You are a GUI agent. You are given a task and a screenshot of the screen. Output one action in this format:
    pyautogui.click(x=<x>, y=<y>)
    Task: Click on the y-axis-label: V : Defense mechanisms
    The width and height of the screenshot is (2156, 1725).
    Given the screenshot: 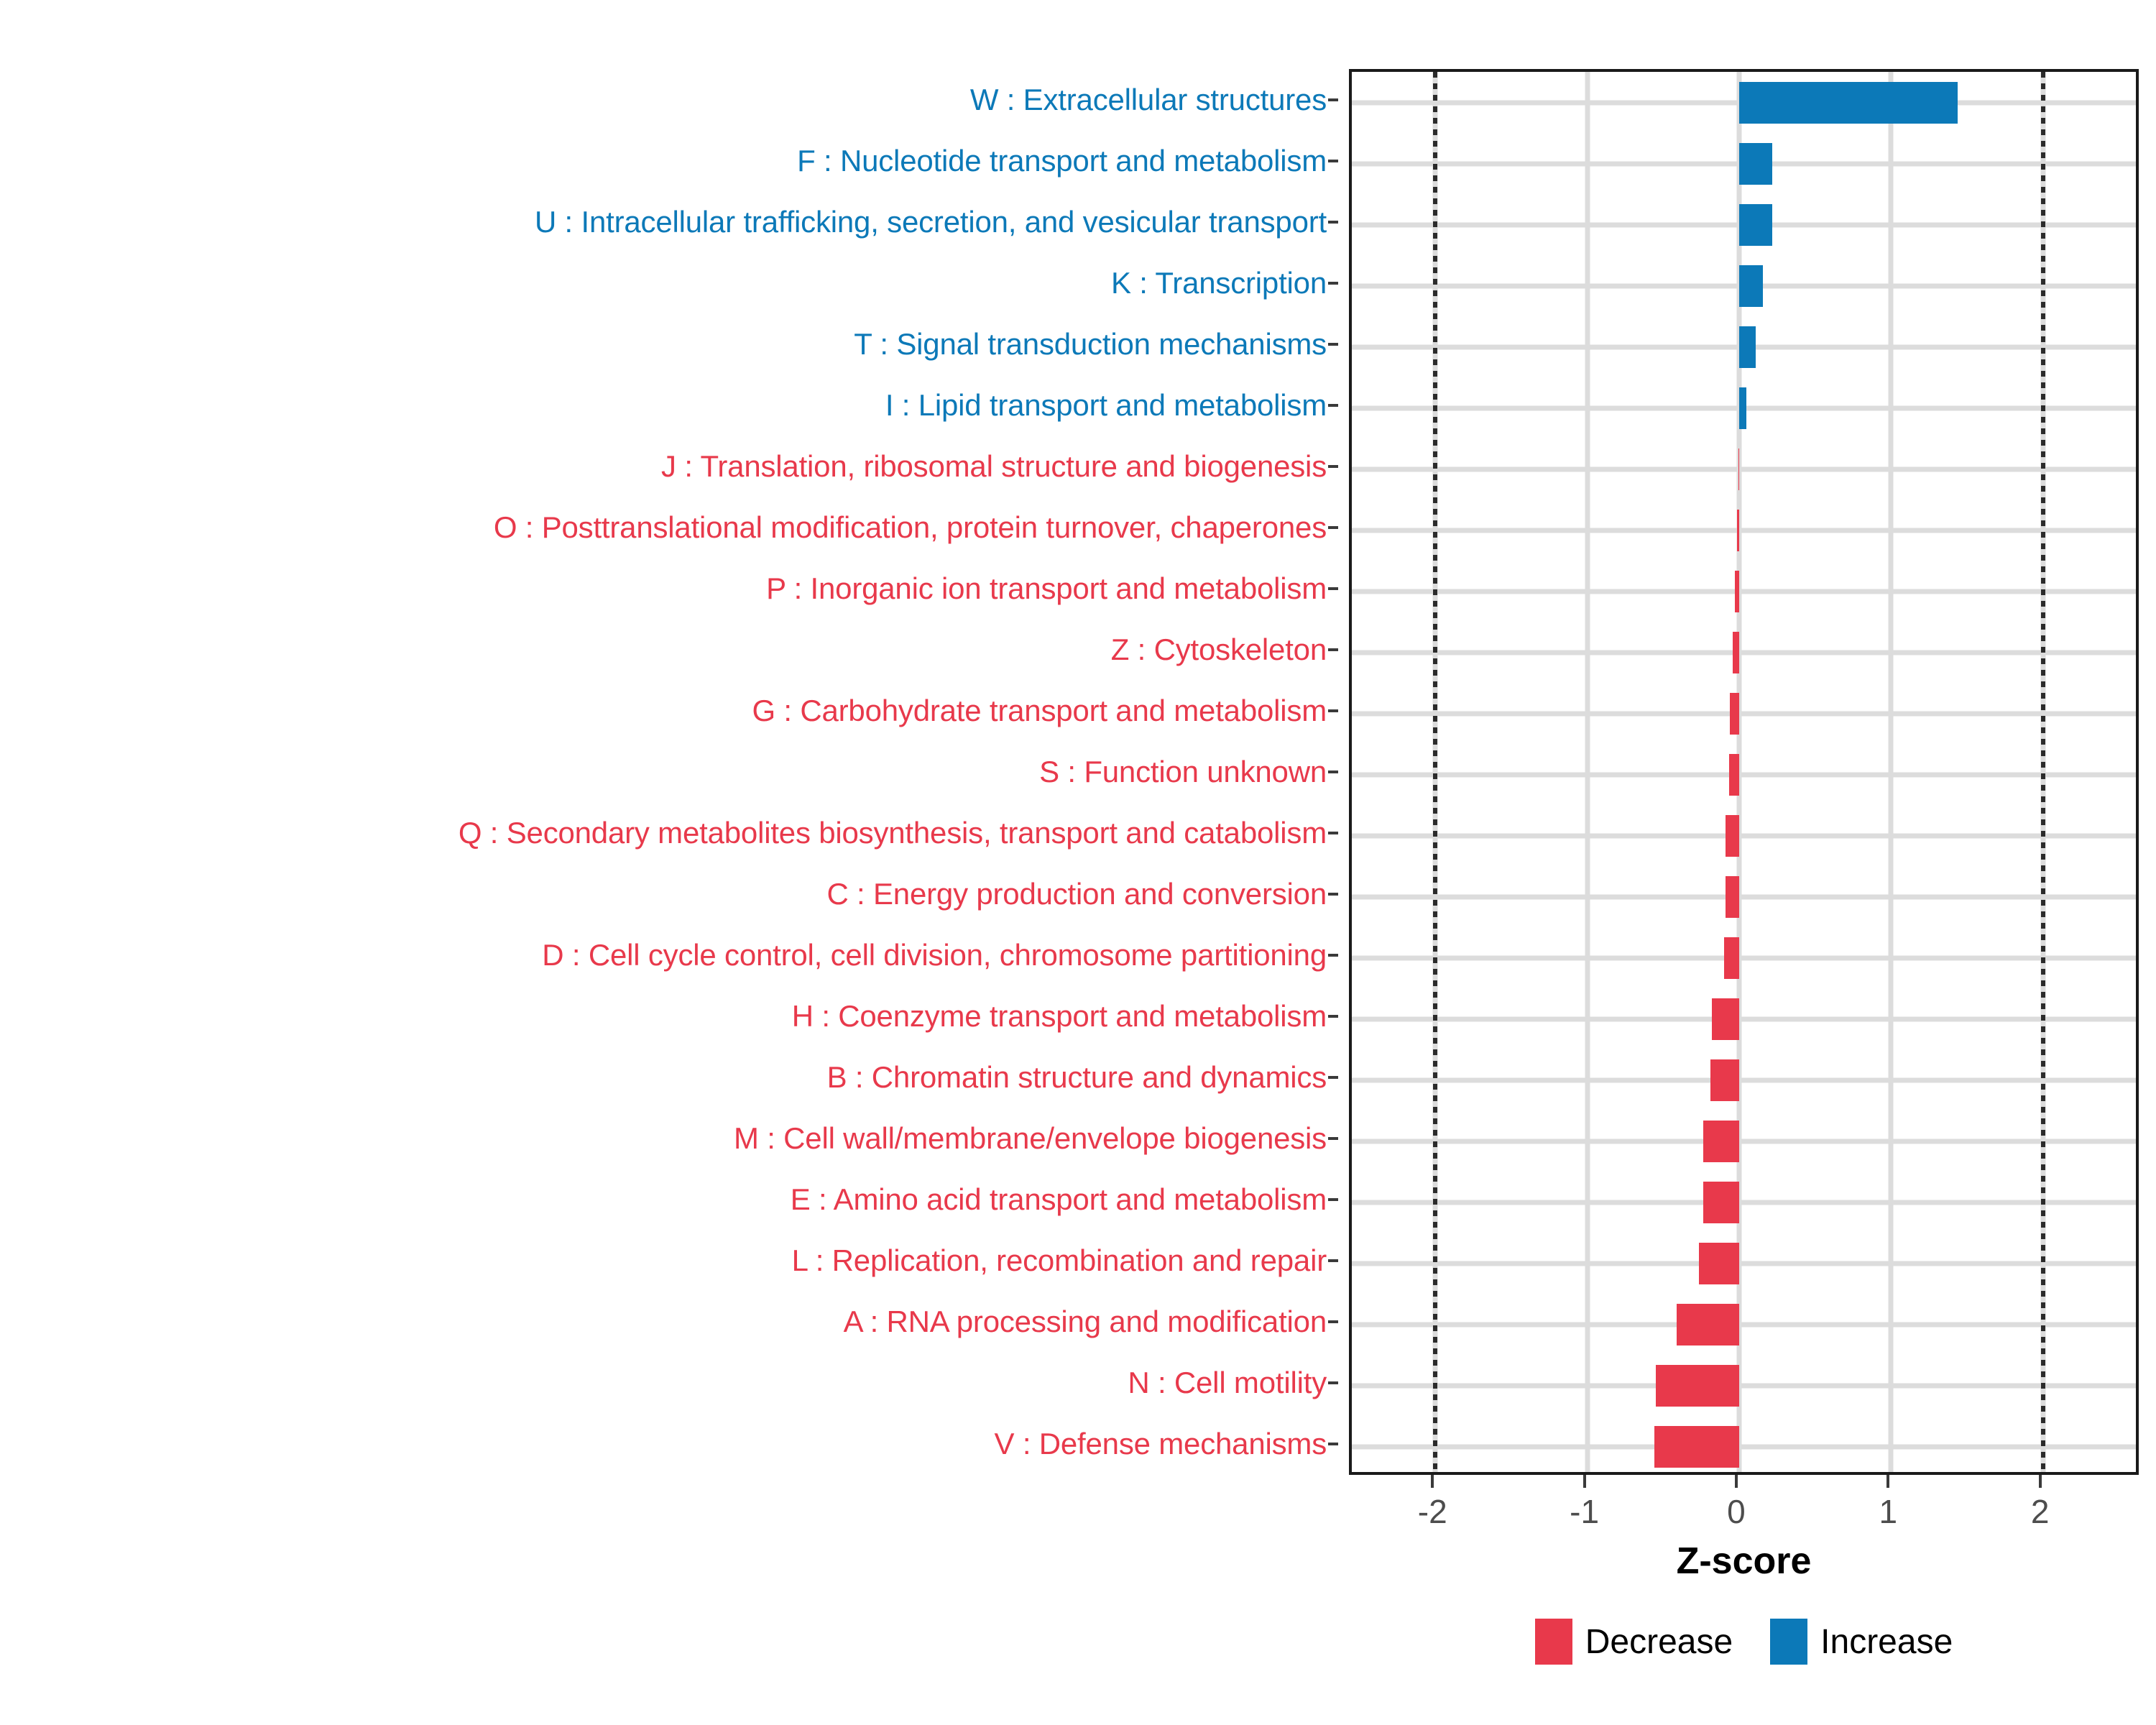 What is the action you would take?
    pyautogui.click(x=1160, y=1444)
    